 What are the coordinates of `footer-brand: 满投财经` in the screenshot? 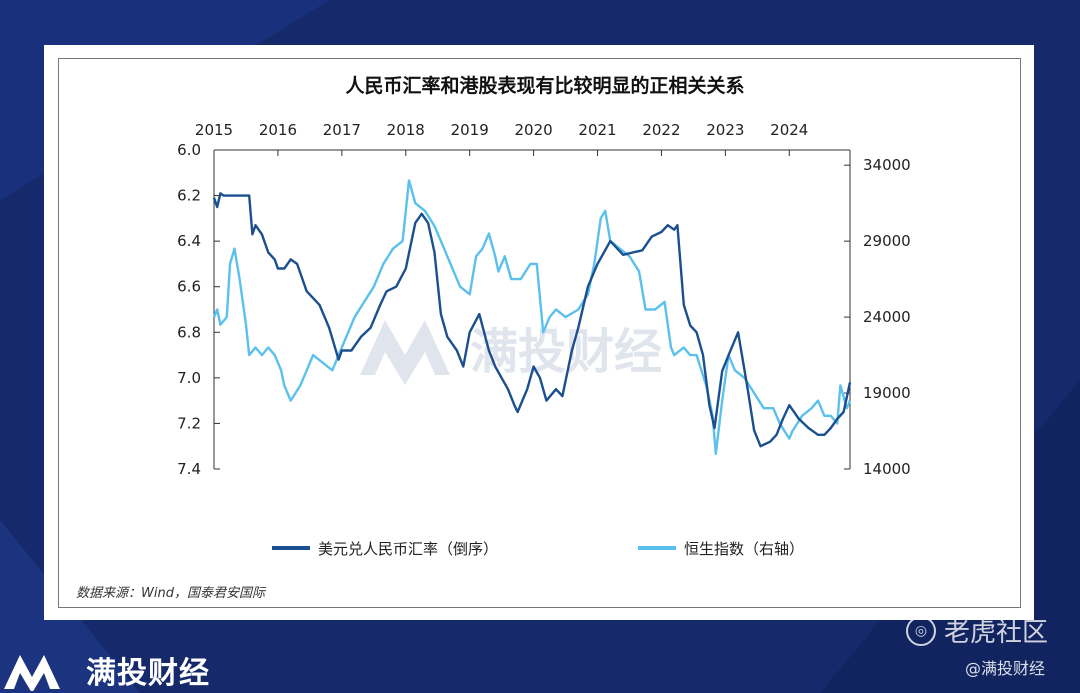 It's located at (148, 673).